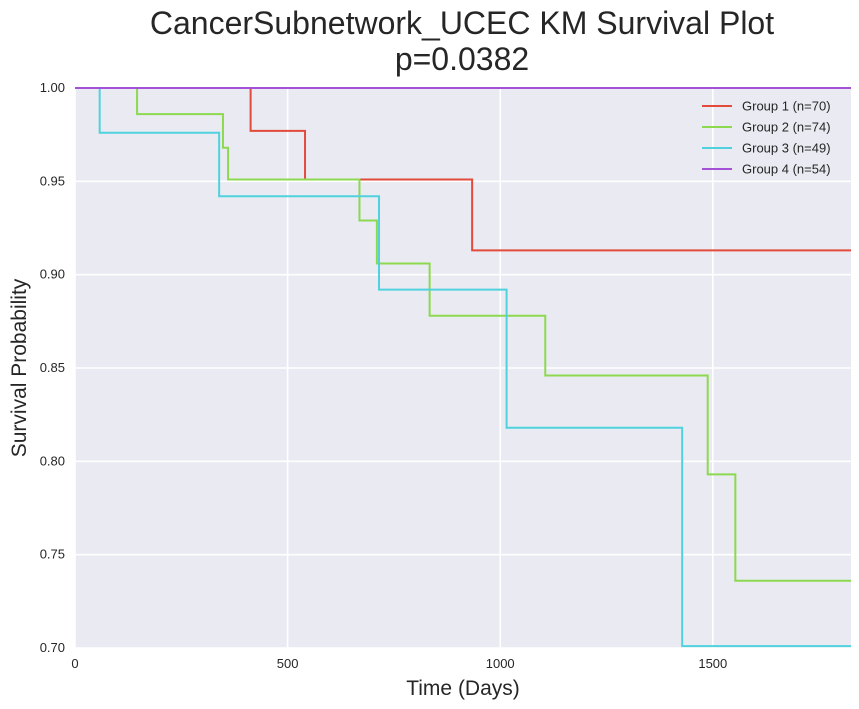  I want to click on y-tick-label: 0.90, so click(52, 274).